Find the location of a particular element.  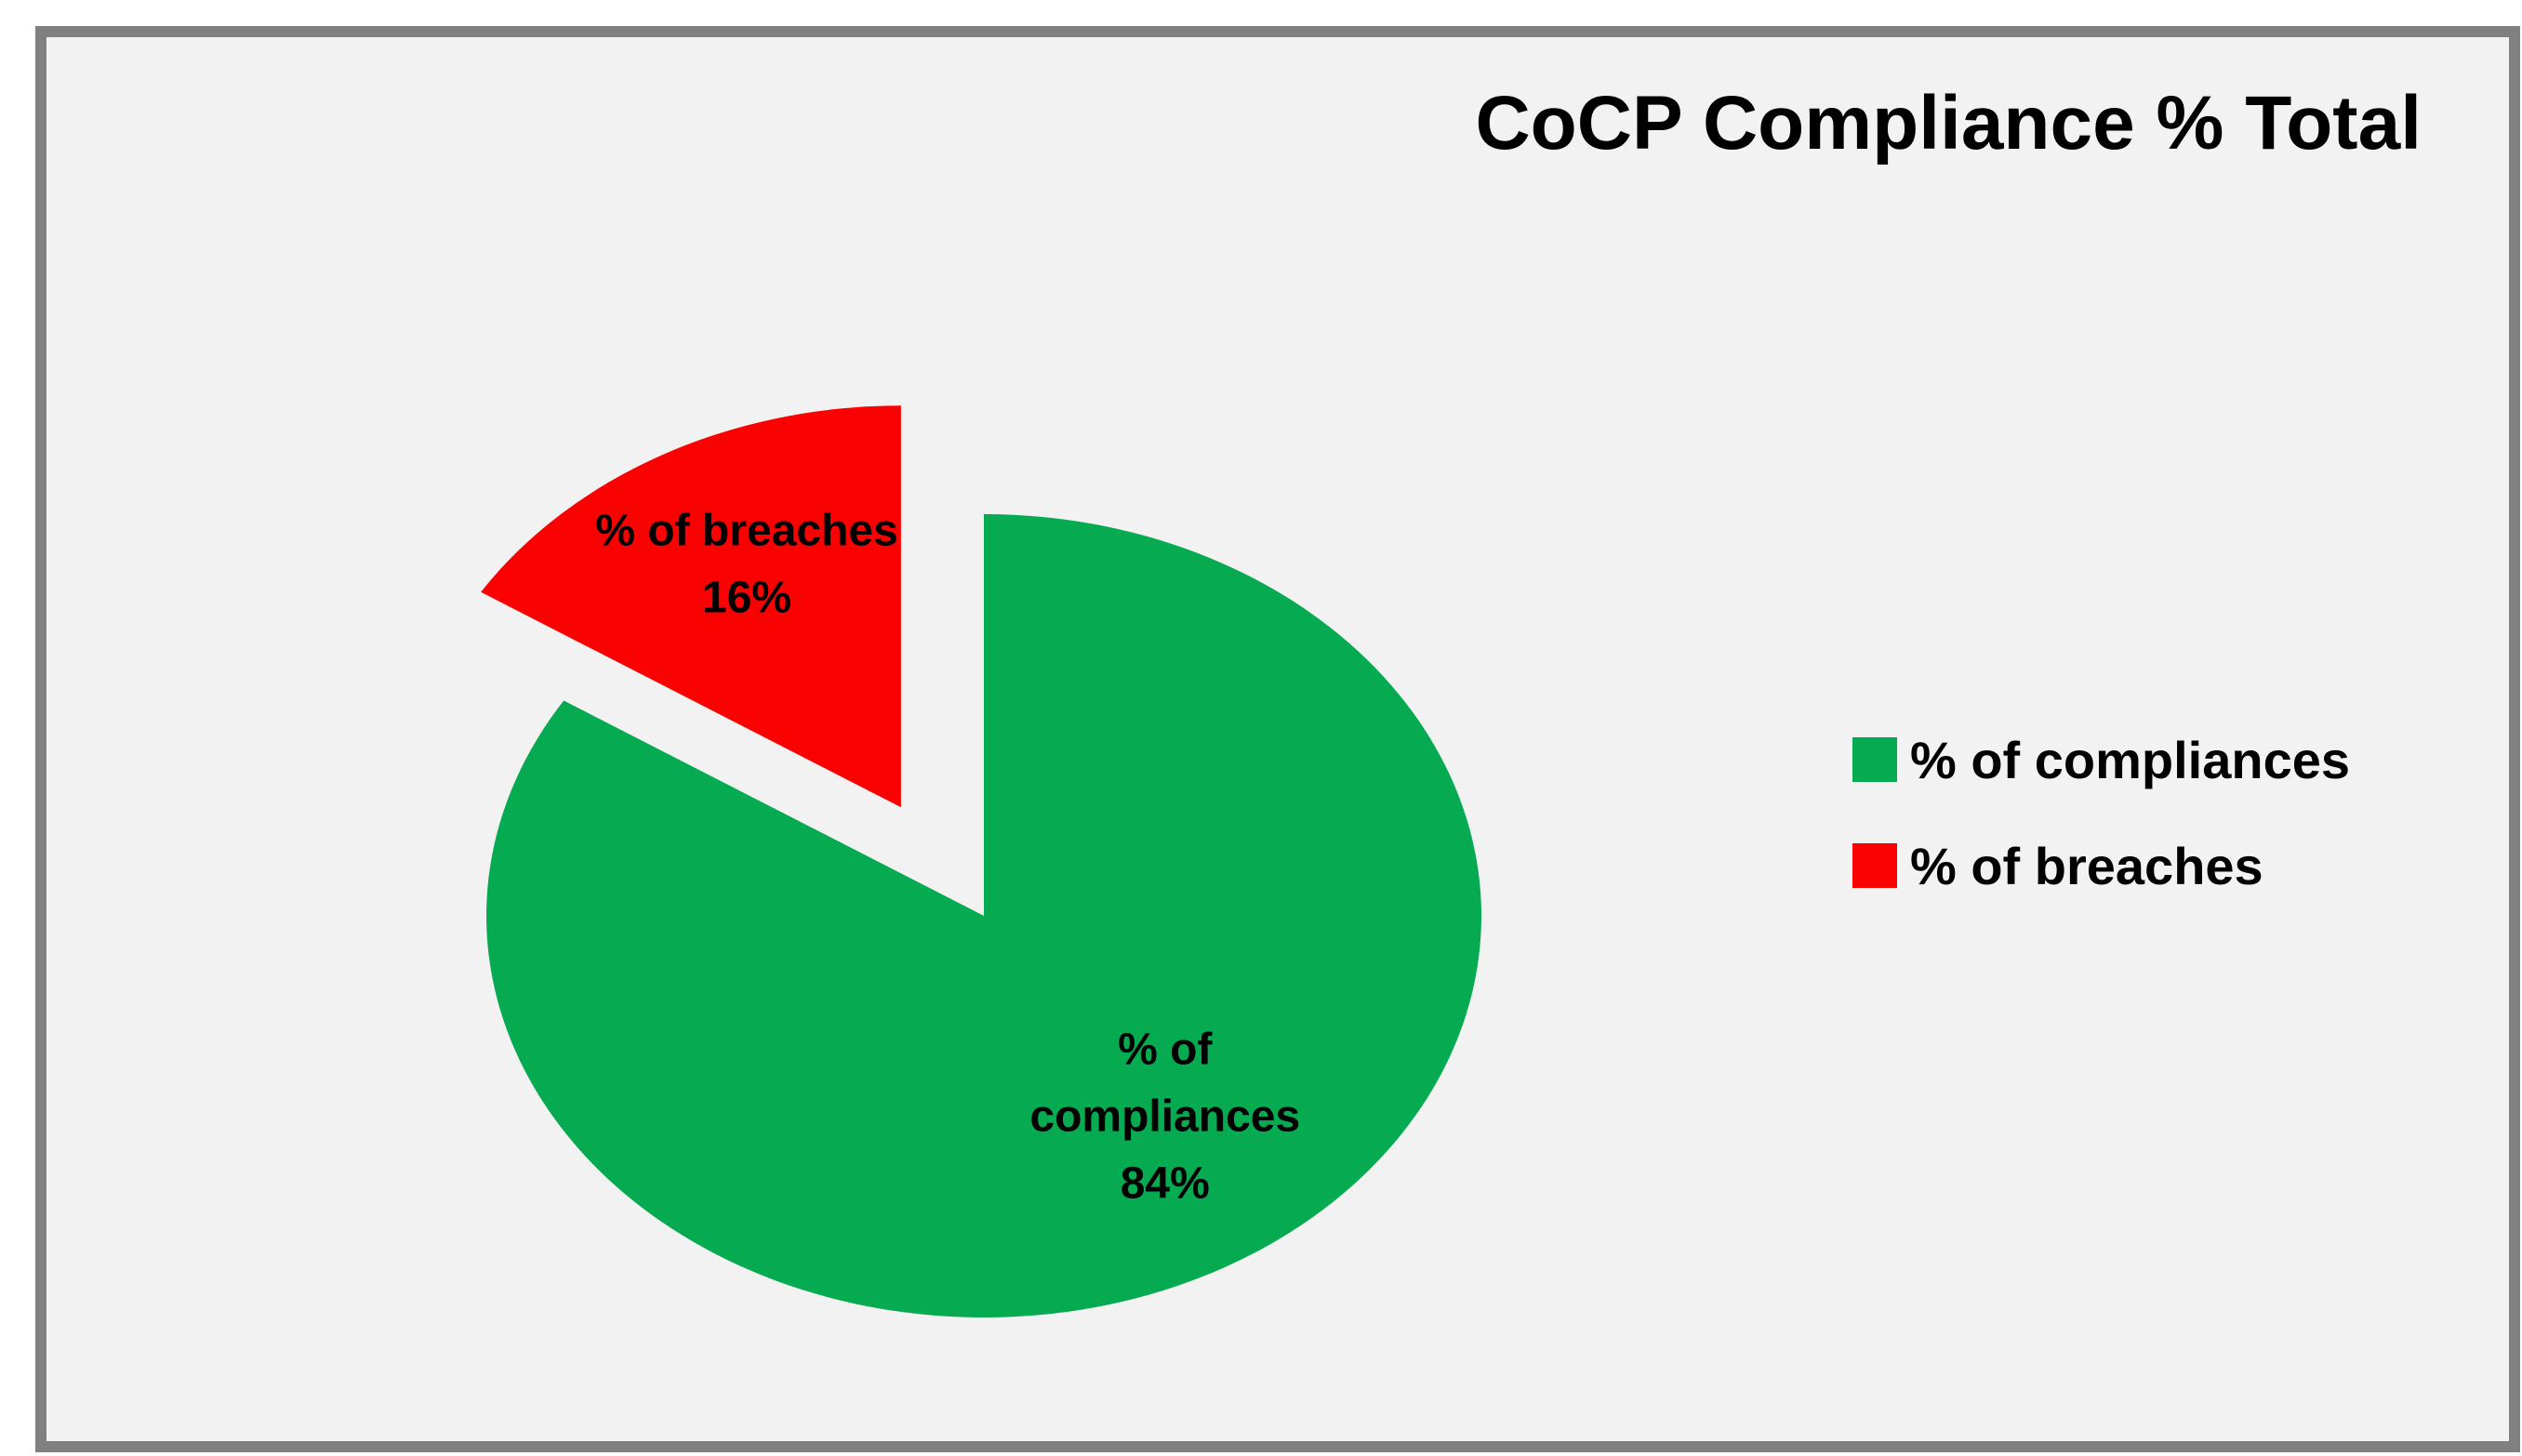

data-label-line: compliances is located at coordinates (1164, 1116).